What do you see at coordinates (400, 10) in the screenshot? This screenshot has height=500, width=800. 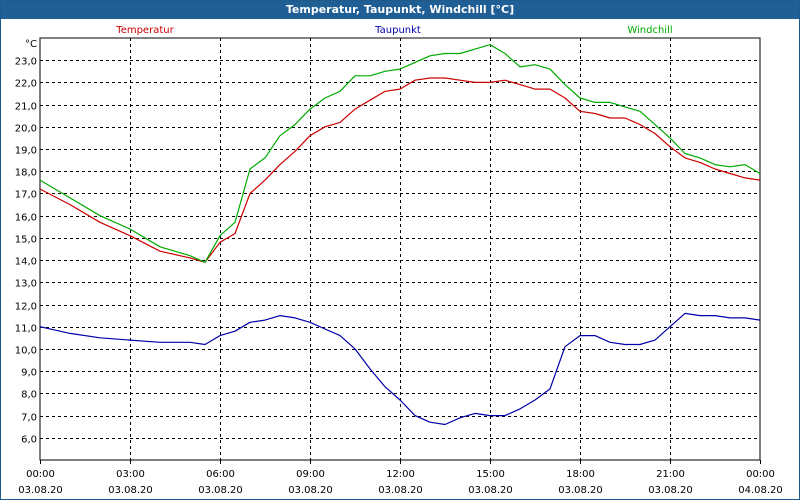 I see `window-title: Temperatur, Taupunkt, Windchill [°C]` at bounding box center [400, 10].